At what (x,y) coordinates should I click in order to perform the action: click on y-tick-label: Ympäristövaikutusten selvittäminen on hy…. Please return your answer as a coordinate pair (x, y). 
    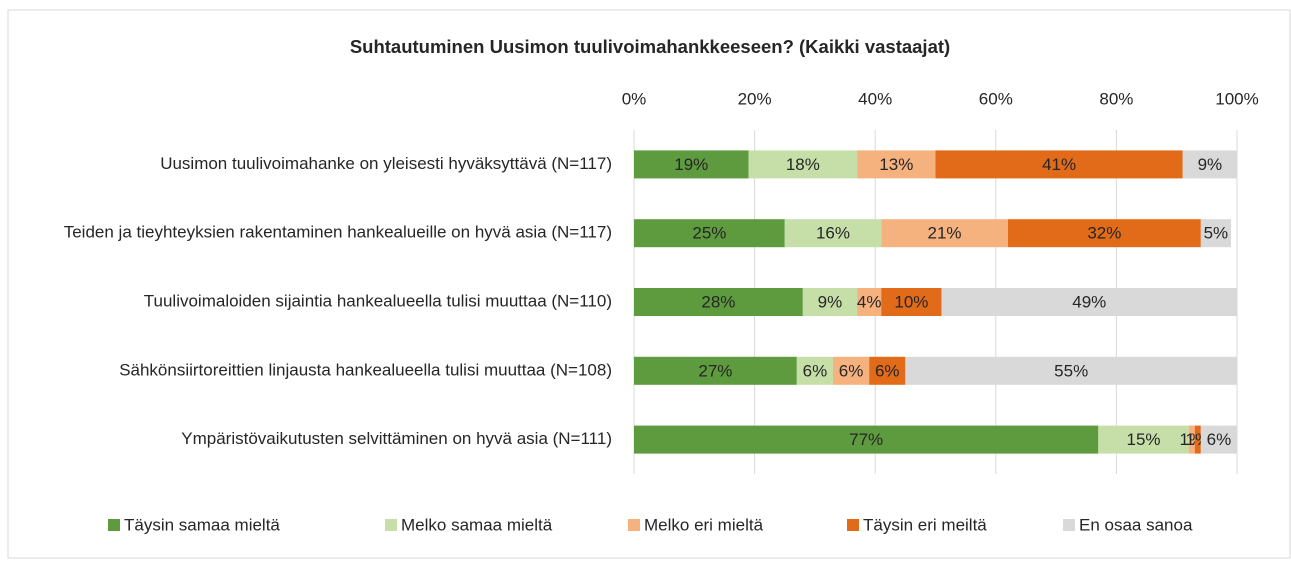
    Looking at the image, I should click on (396, 438).